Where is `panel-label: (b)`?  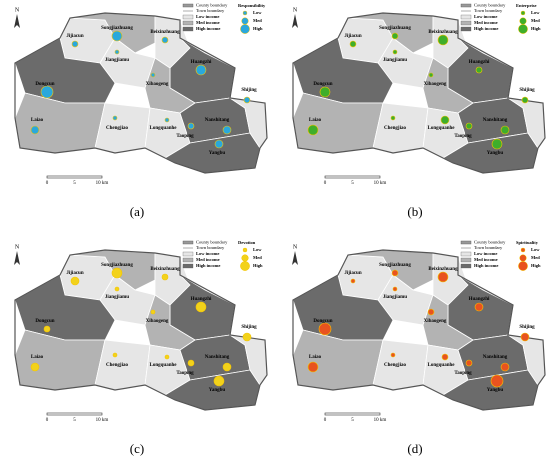 panel-label: (b) is located at coordinates (414, 211).